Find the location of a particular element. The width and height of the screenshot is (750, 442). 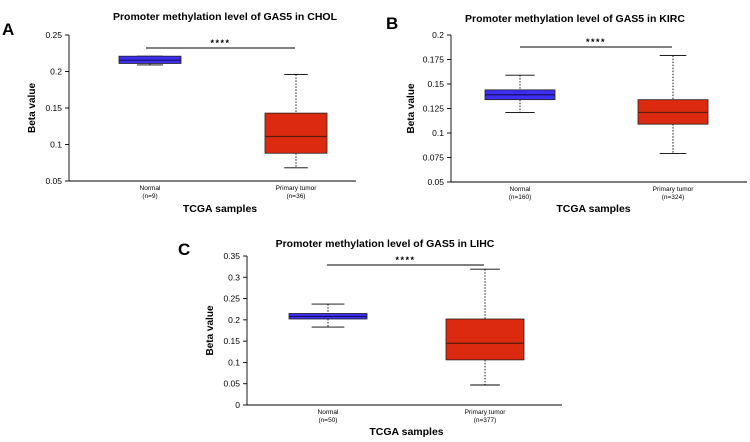

y-tick-label: 0.075 is located at coordinates (434, 158).